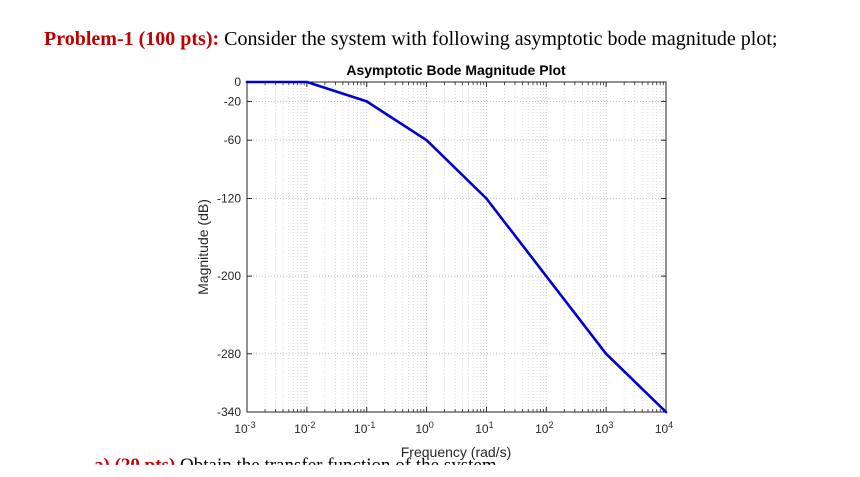 This screenshot has height=477, width=860. What do you see at coordinates (456, 452) in the screenshot?
I see `x-axis-label: Frequency (rad/s)` at bounding box center [456, 452].